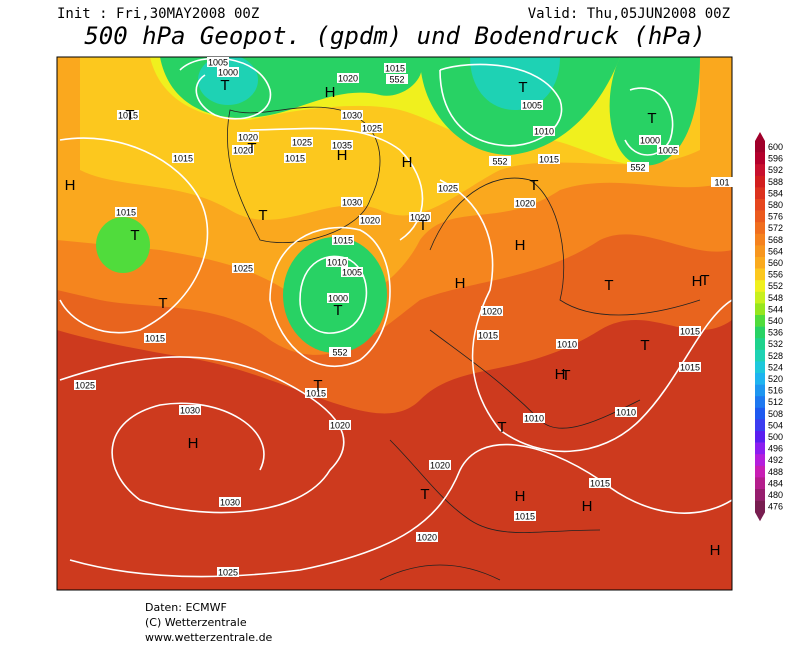  What do you see at coordinates (303, 174) in the screenshot?
I see `coastline` at bounding box center [303, 174].